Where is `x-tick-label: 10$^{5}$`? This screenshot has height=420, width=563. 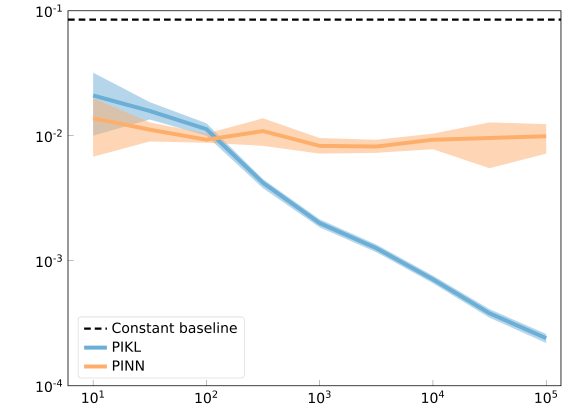
x-tick-label: 10$^{5}$ is located at coordinates (546, 397).